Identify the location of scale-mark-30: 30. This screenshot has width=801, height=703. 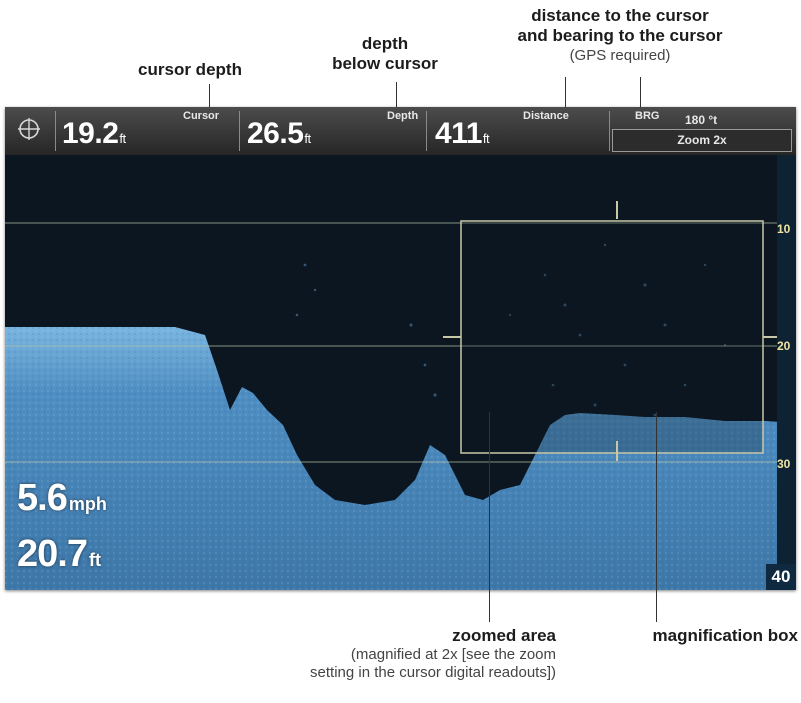
(784, 464).